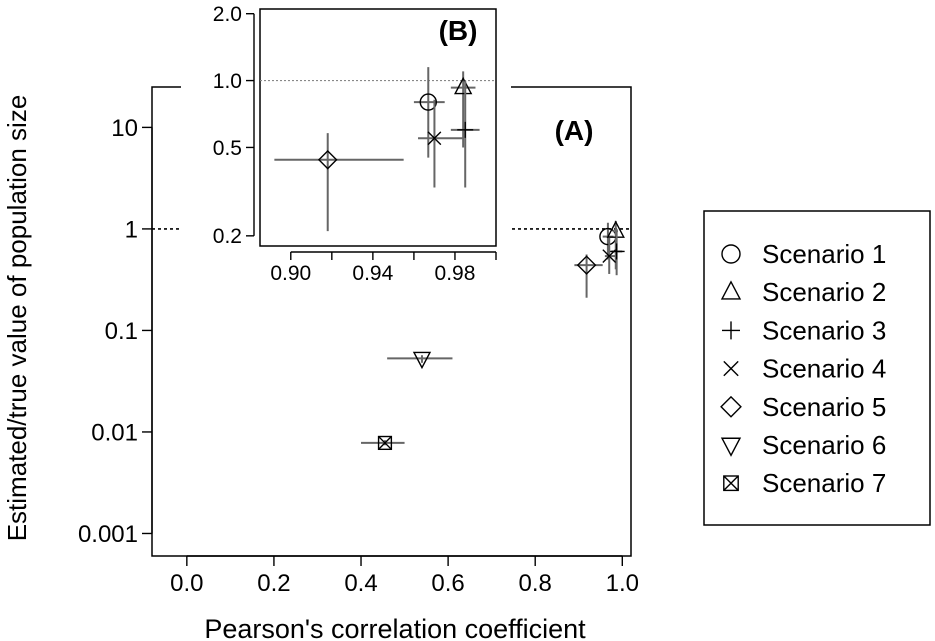 The height and width of the screenshot is (641, 935). What do you see at coordinates (273, 583) in the screenshot?
I see `x-tick-label: 0.2` at bounding box center [273, 583].